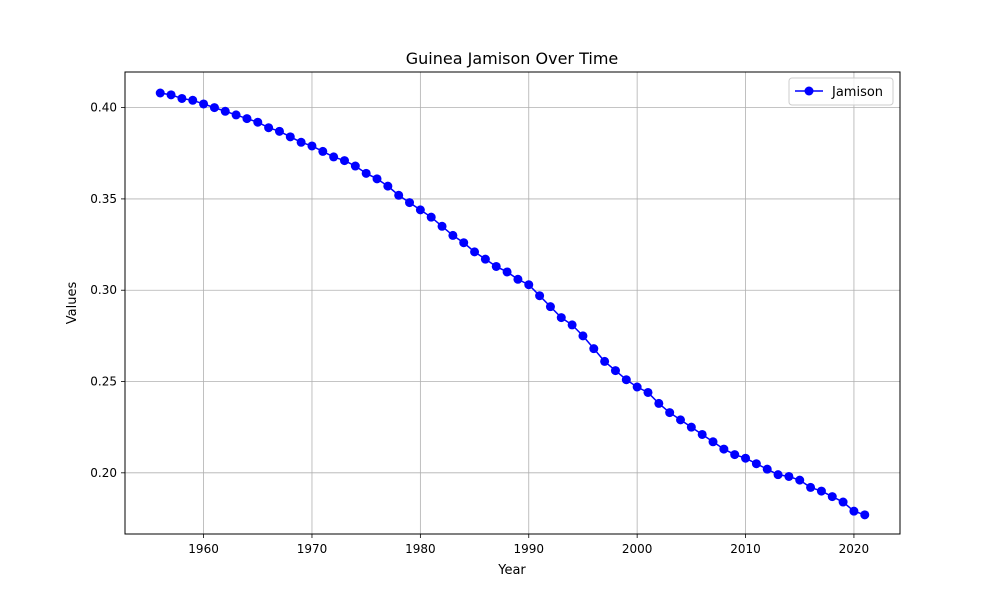 This screenshot has width=1000, height=600. I want to click on y-tick-label: 0.40, so click(103, 108).